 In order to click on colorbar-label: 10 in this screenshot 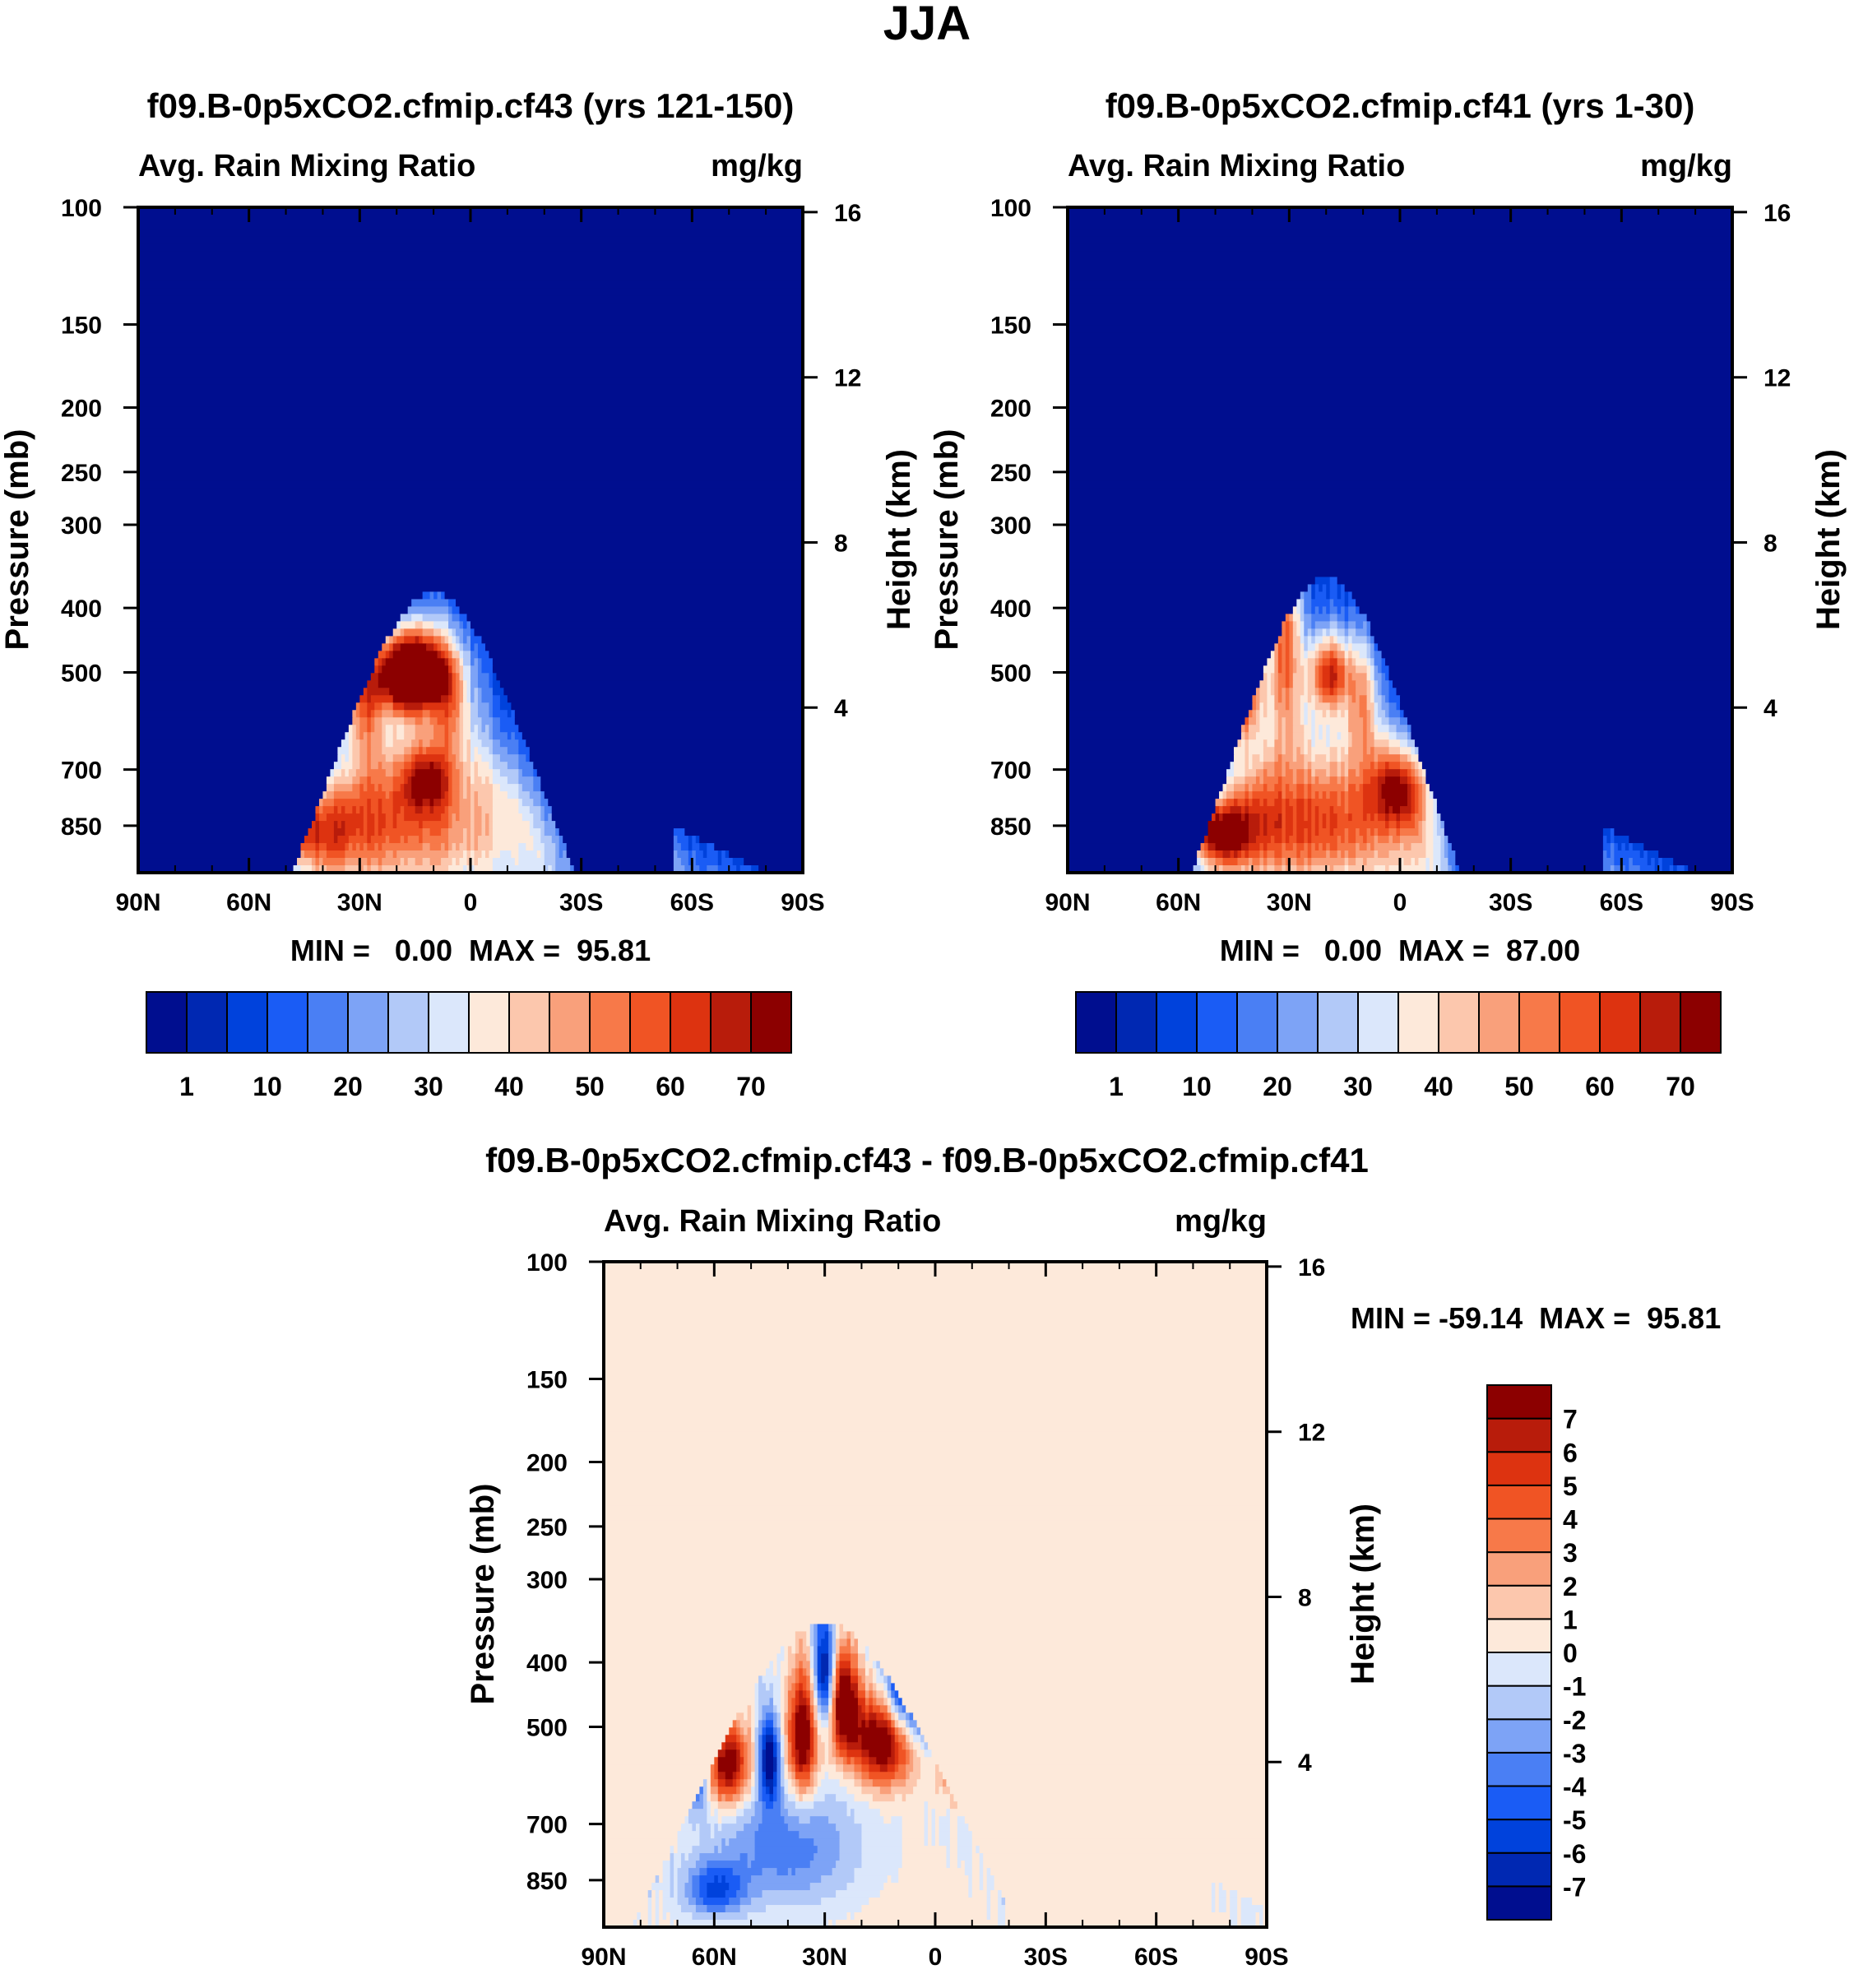, I will do `click(267, 1087)`.